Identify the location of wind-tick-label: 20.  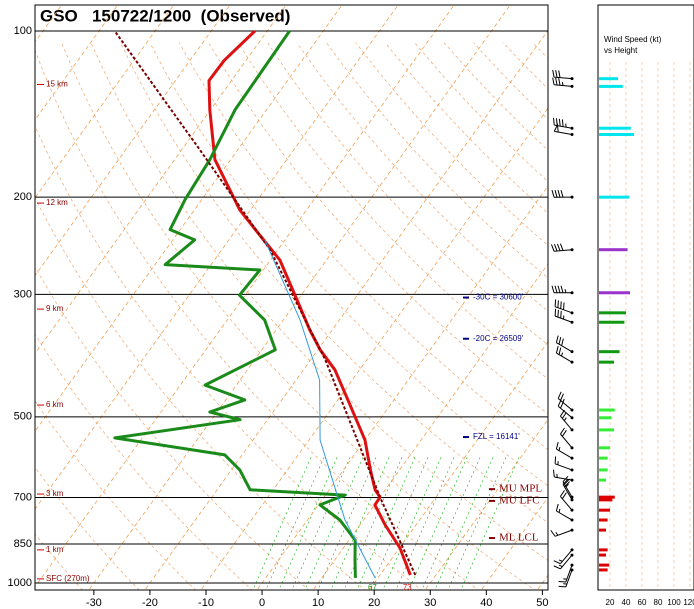
(610, 602).